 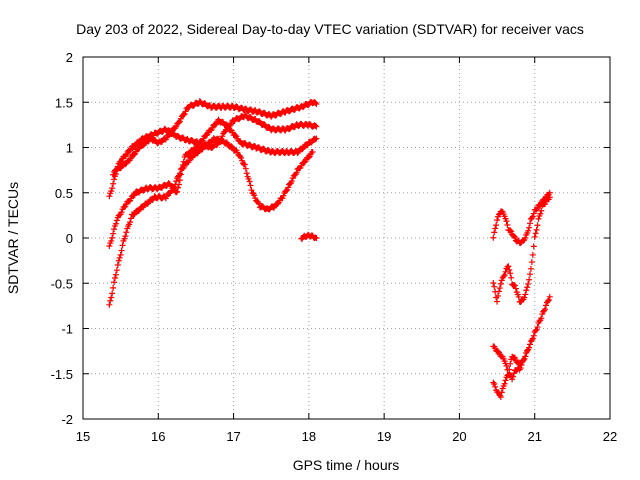 What do you see at coordinates (64, 102) in the screenshot?
I see `y-tick-label: 1.5` at bounding box center [64, 102].